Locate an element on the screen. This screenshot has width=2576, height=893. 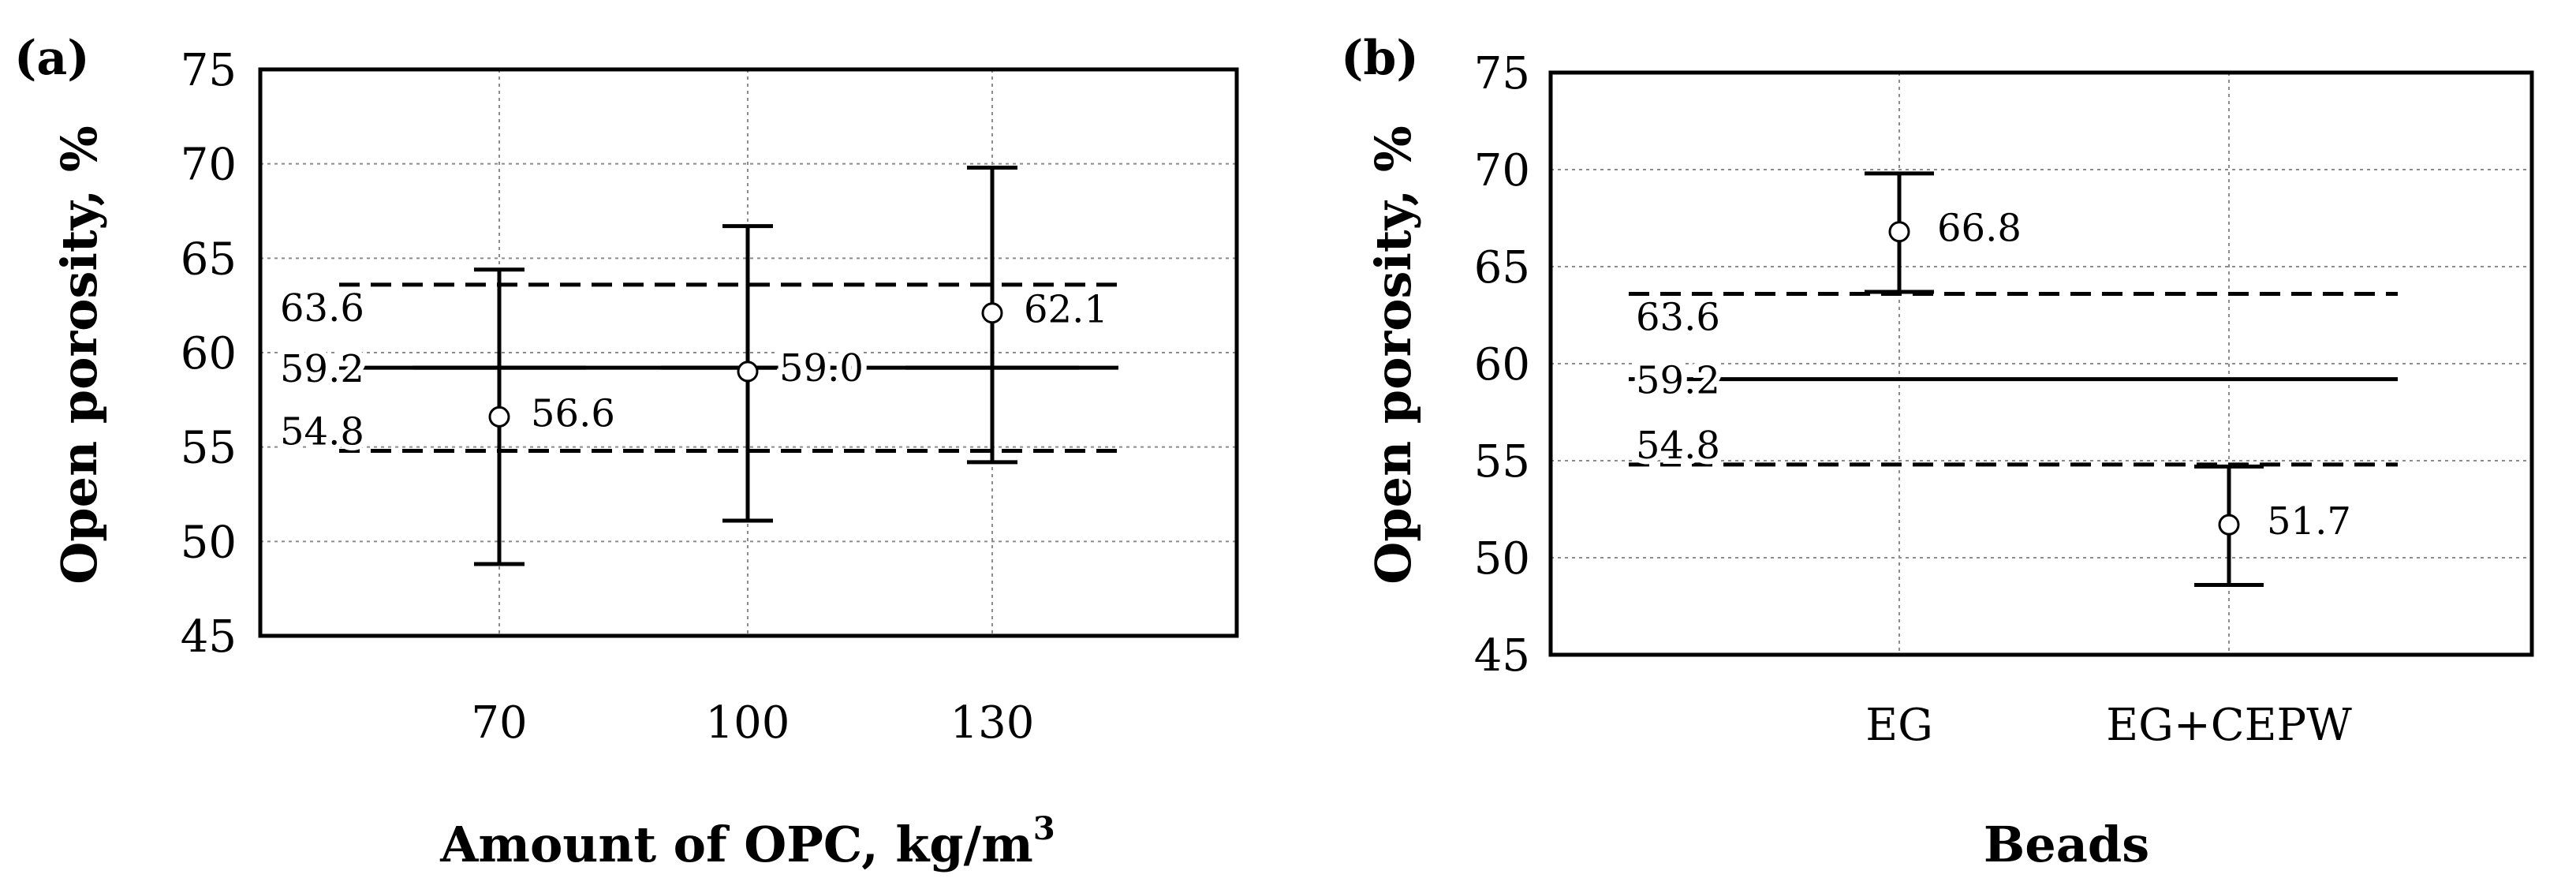
x-axis-title-superscript: 3 is located at coordinates (1044, 828).